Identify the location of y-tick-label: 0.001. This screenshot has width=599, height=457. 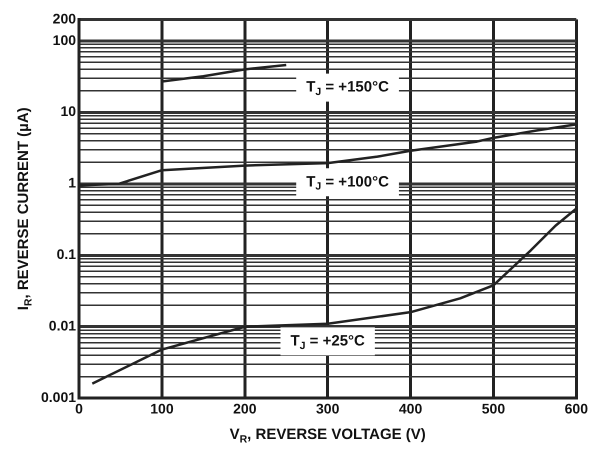
(58, 397).